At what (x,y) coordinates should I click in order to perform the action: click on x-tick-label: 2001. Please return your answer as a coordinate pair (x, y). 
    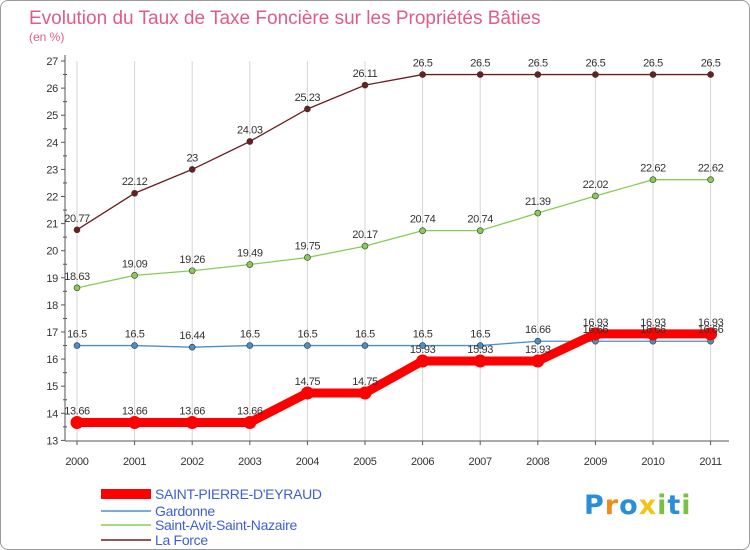
    Looking at the image, I should click on (134, 462).